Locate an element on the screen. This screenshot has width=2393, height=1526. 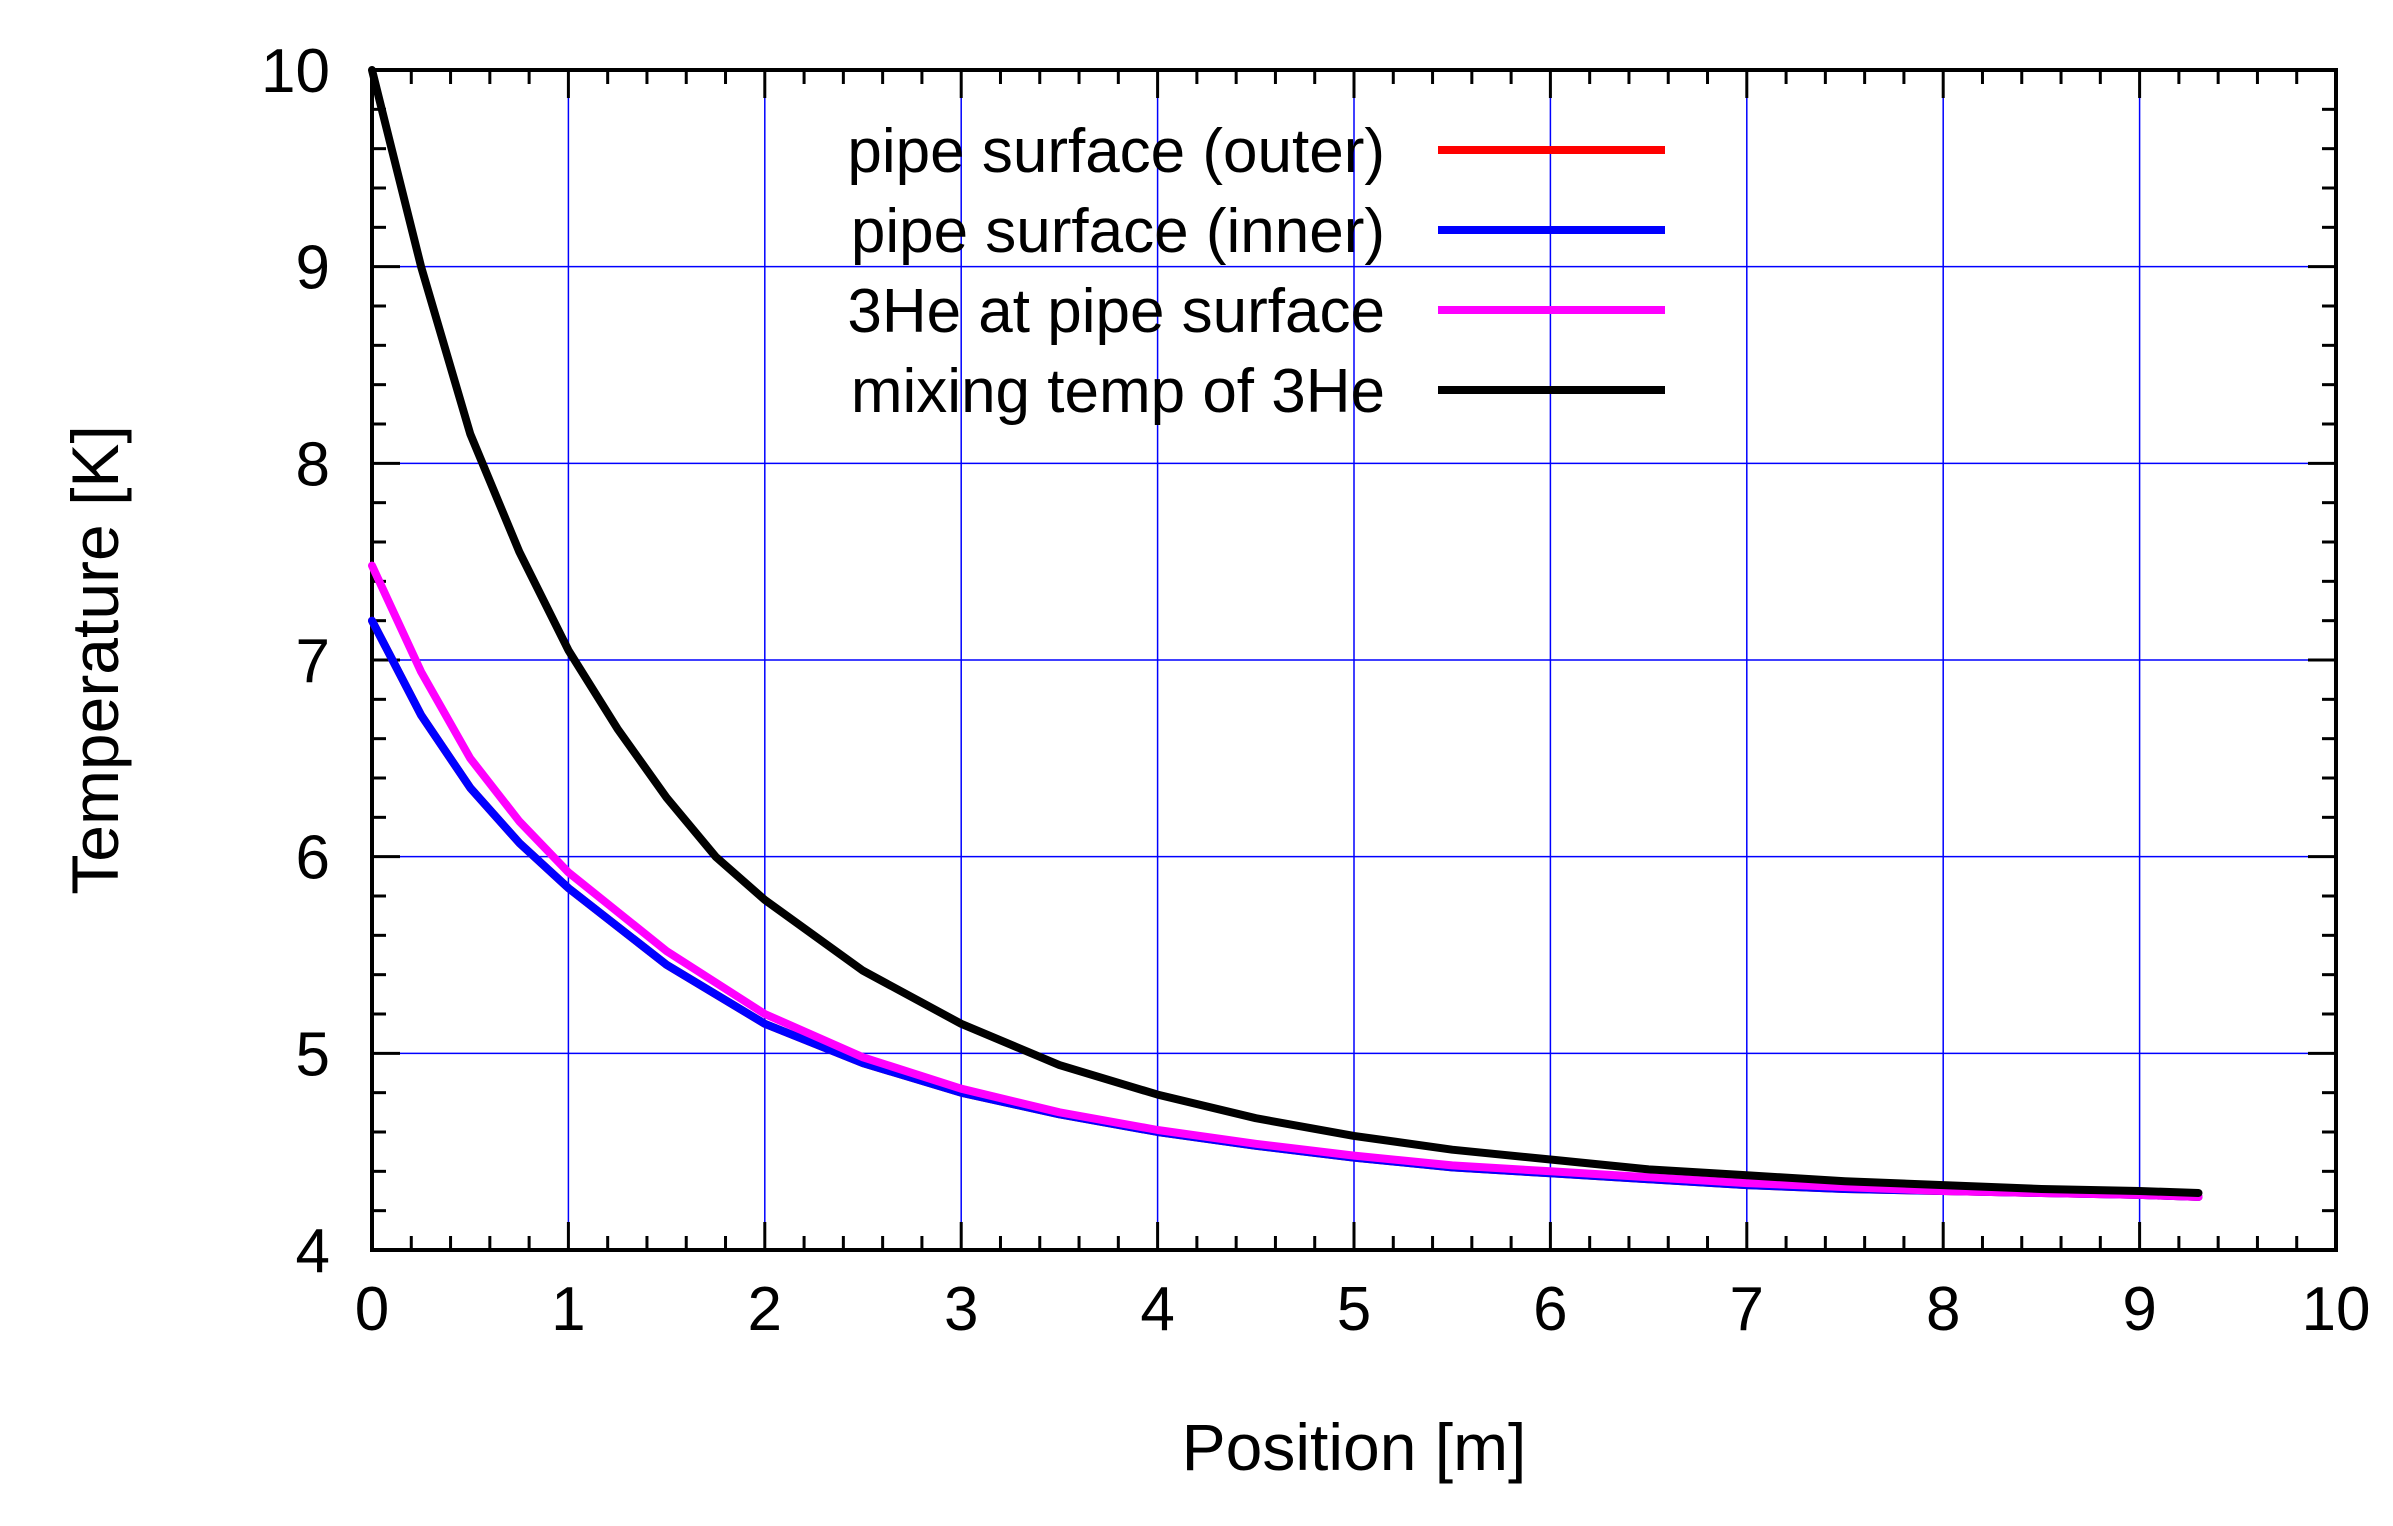
y-tick-label: 4 is located at coordinates (313, 1251).